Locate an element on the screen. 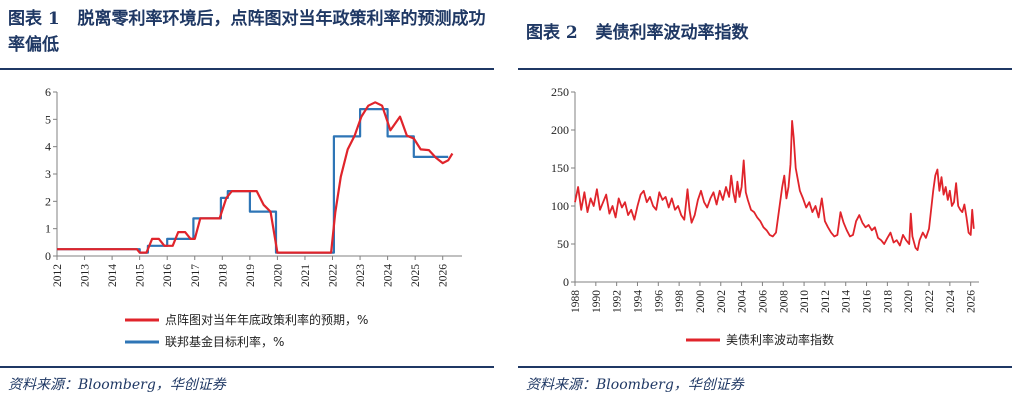 The width and height of the screenshot is (1024, 400). x-tick-label: 1990 is located at coordinates (597, 301).